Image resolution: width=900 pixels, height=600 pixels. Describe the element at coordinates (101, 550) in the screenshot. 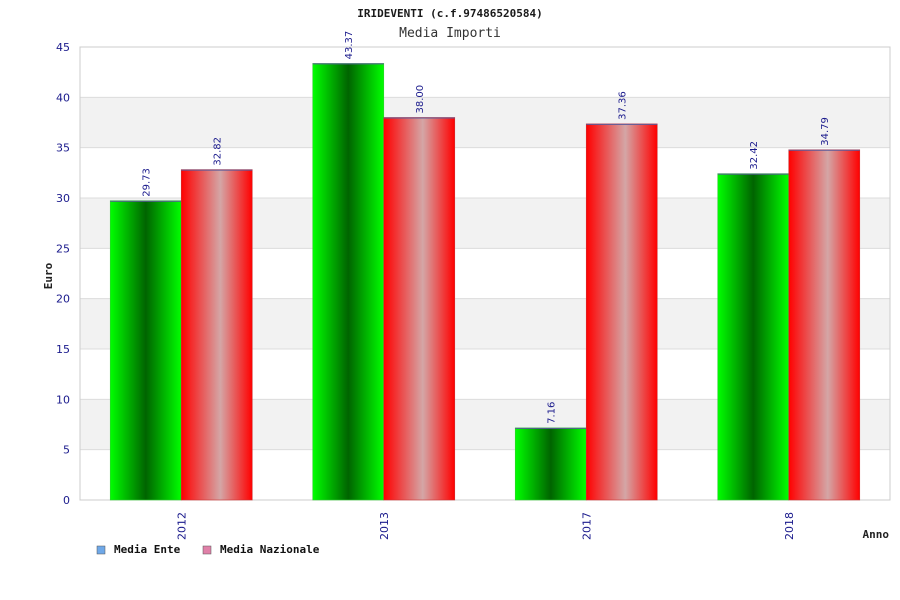

I see `legend-swatch-media-ente` at that location.